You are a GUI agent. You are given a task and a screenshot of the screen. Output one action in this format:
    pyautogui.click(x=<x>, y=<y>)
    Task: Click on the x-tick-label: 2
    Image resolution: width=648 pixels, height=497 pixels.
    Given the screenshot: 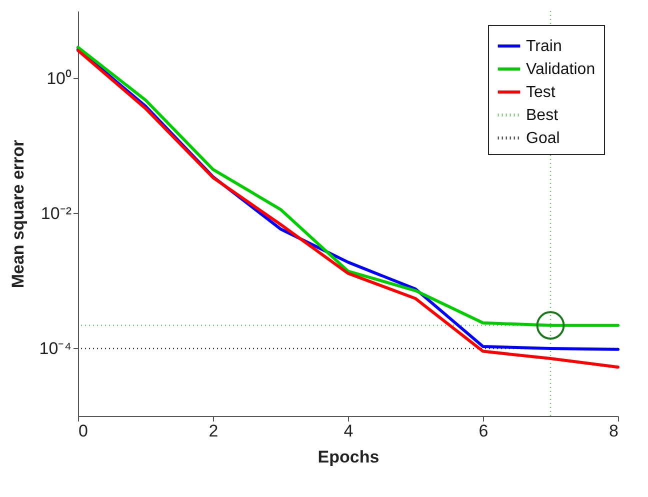 What is the action you would take?
    pyautogui.click(x=213, y=431)
    